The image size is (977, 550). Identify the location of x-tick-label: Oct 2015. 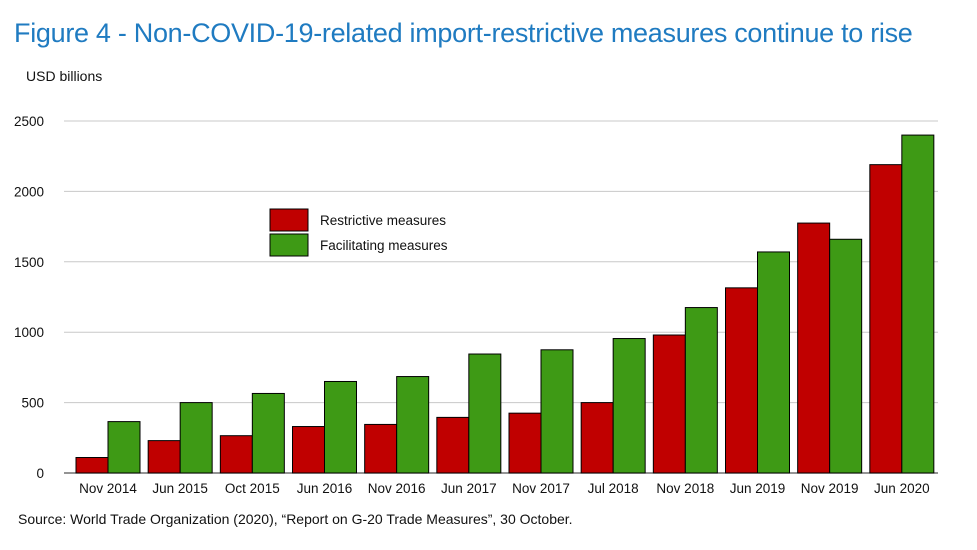
(252, 488).